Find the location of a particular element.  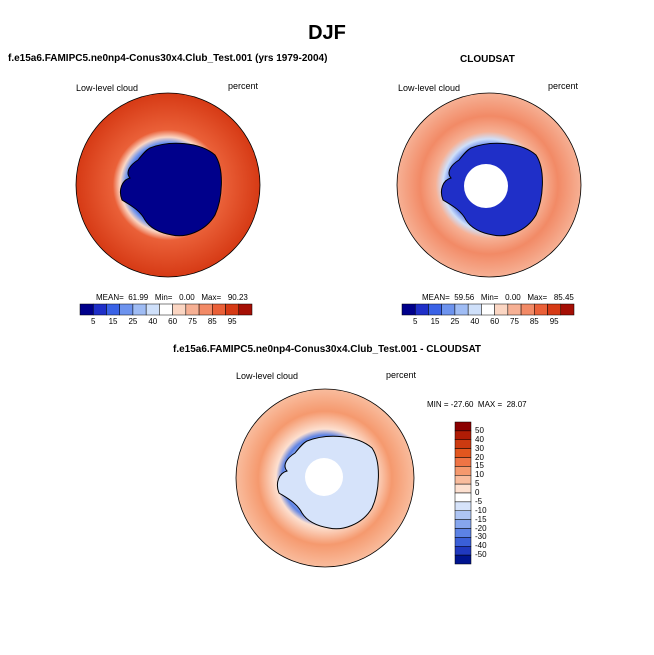

diff-colorbar-tick-label: -5 is located at coordinates (479, 501).